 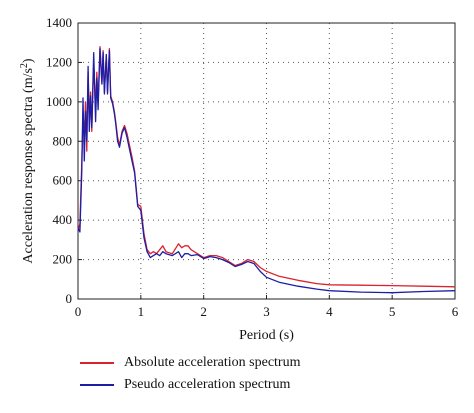 I want to click on y-tick-label: 1400, so click(x=59, y=22).